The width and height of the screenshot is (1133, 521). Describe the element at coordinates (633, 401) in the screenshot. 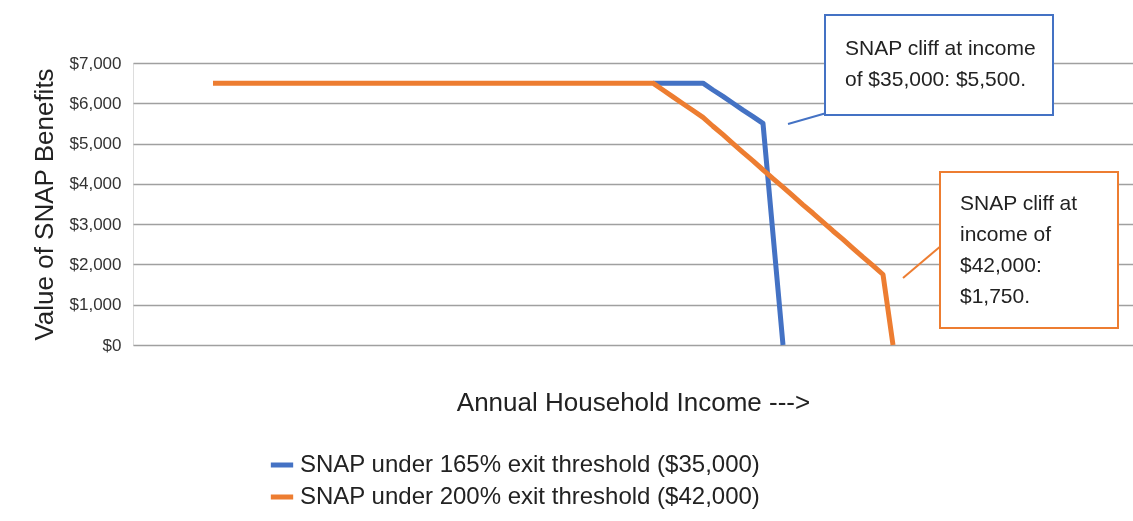

I see `x-axis-title: Annual Household Income --->` at that location.